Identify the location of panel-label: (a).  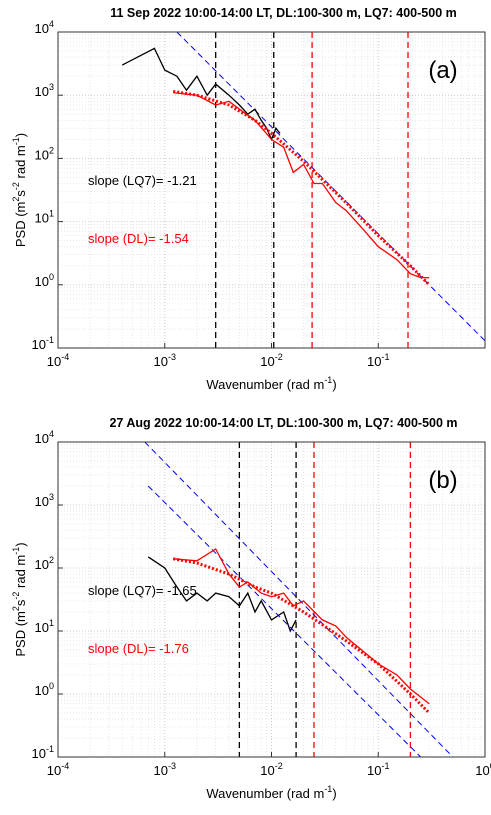
(442, 70).